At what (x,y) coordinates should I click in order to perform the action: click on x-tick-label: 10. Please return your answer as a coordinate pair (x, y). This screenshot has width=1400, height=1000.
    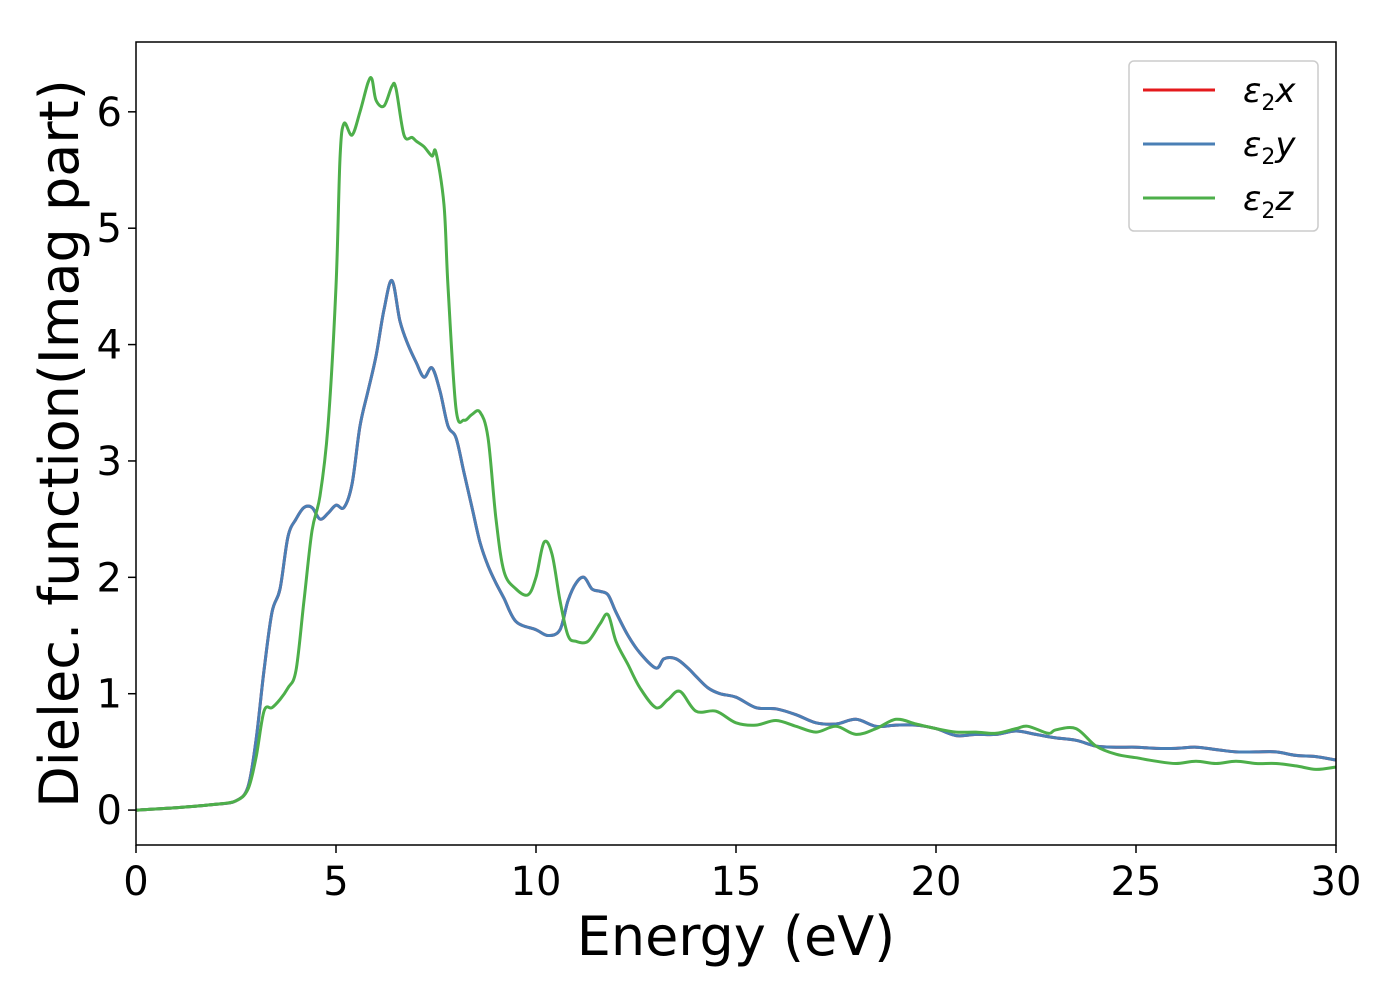
    Looking at the image, I should click on (536, 882).